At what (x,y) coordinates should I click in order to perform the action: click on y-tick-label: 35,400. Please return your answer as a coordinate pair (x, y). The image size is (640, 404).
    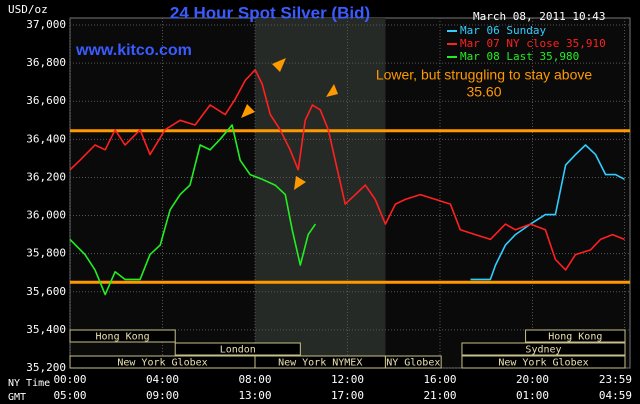
    Looking at the image, I should click on (46, 329).